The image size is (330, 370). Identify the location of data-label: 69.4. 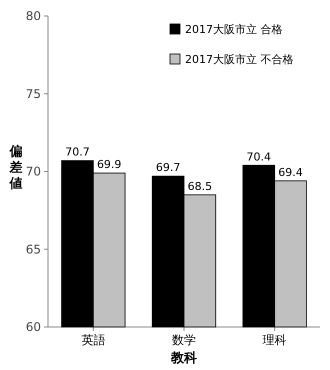
(290, 172).